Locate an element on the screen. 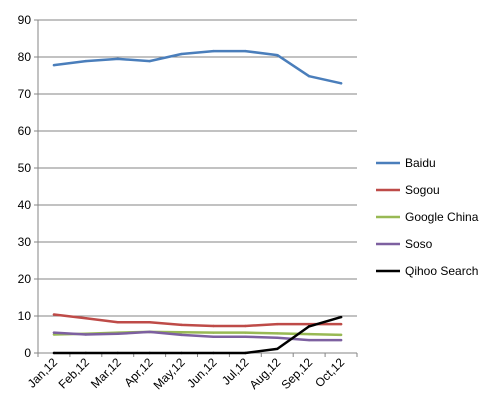 This screenshot has width=487, height=419. x-tick-label: Feb,12 is located at coordinates (74, 373).